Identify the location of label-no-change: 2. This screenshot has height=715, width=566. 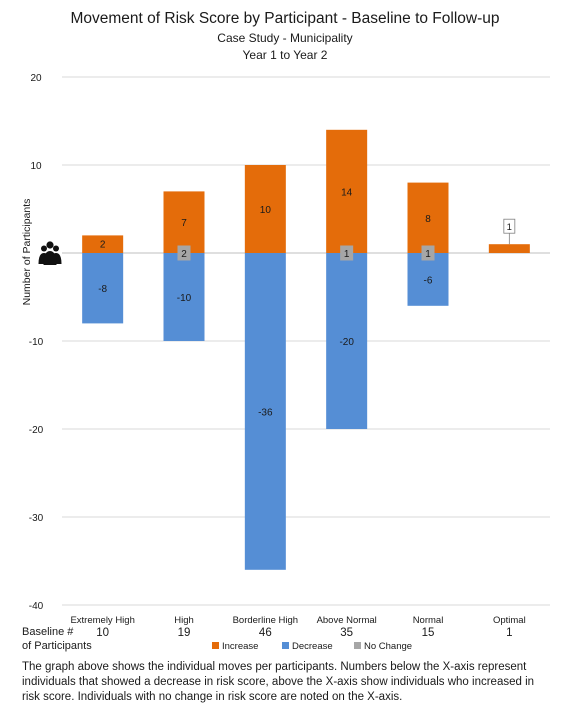
(184, 254).